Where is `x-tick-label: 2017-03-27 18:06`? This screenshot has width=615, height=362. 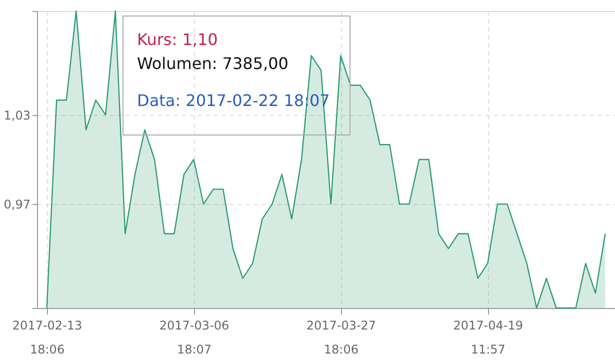
x-tick-label: 2017-03-27 18:06 is located at coordinates (341, 337).